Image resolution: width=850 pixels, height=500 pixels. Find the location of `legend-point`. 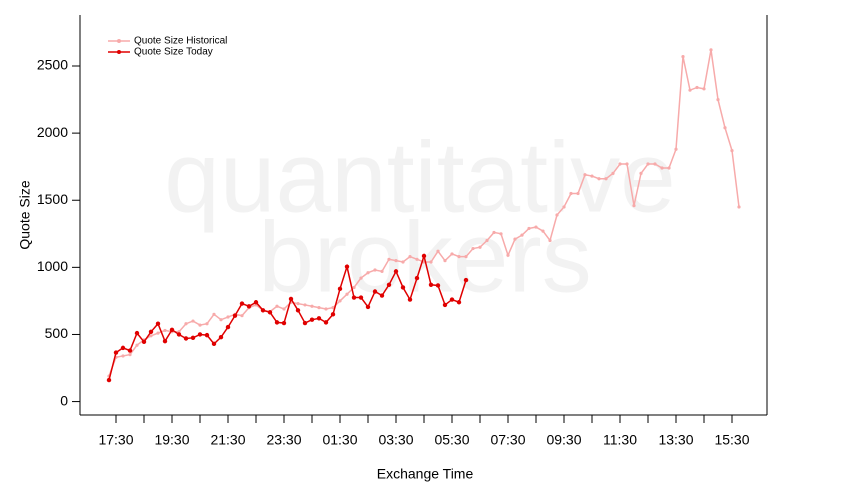

legend-point is located at coordinates (119, 52).